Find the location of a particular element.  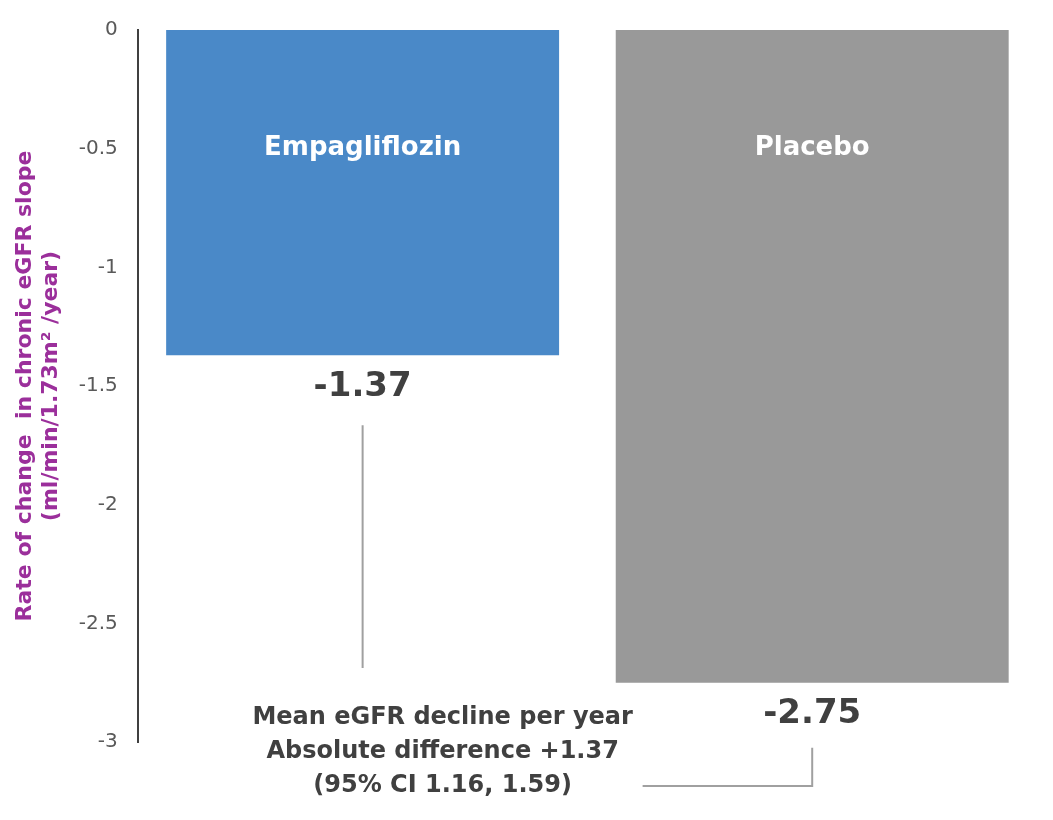

y-tick-label: -0.5 is located at coordinates (98, 146).